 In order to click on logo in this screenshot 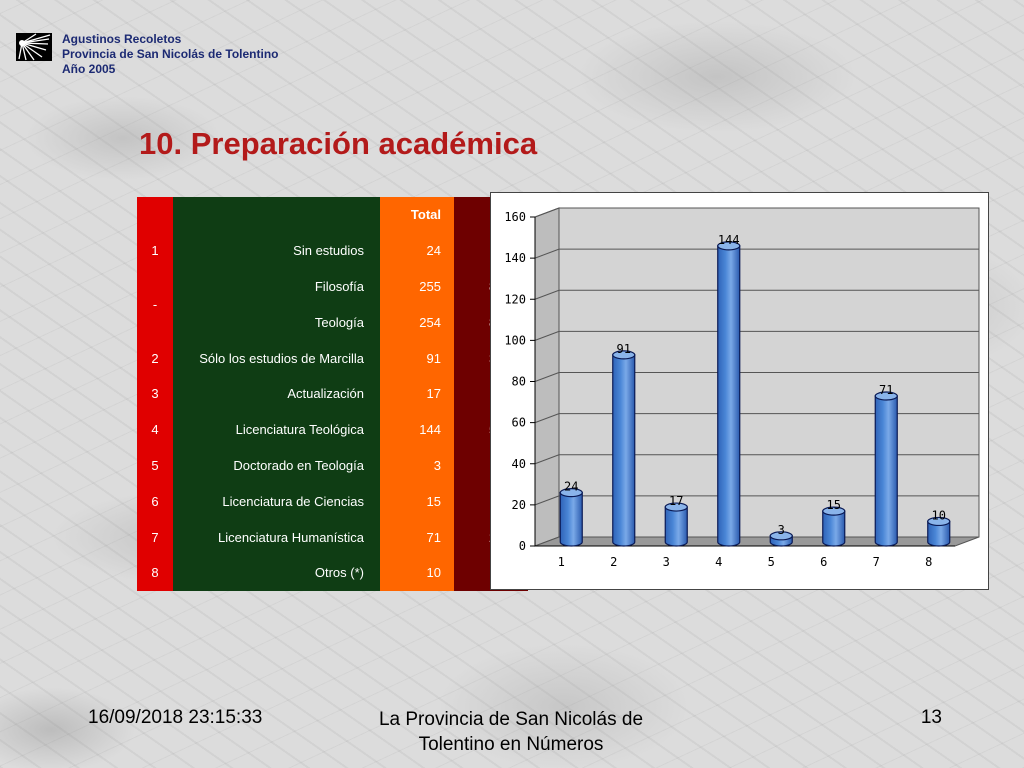, I will do `click(34, 47)`.